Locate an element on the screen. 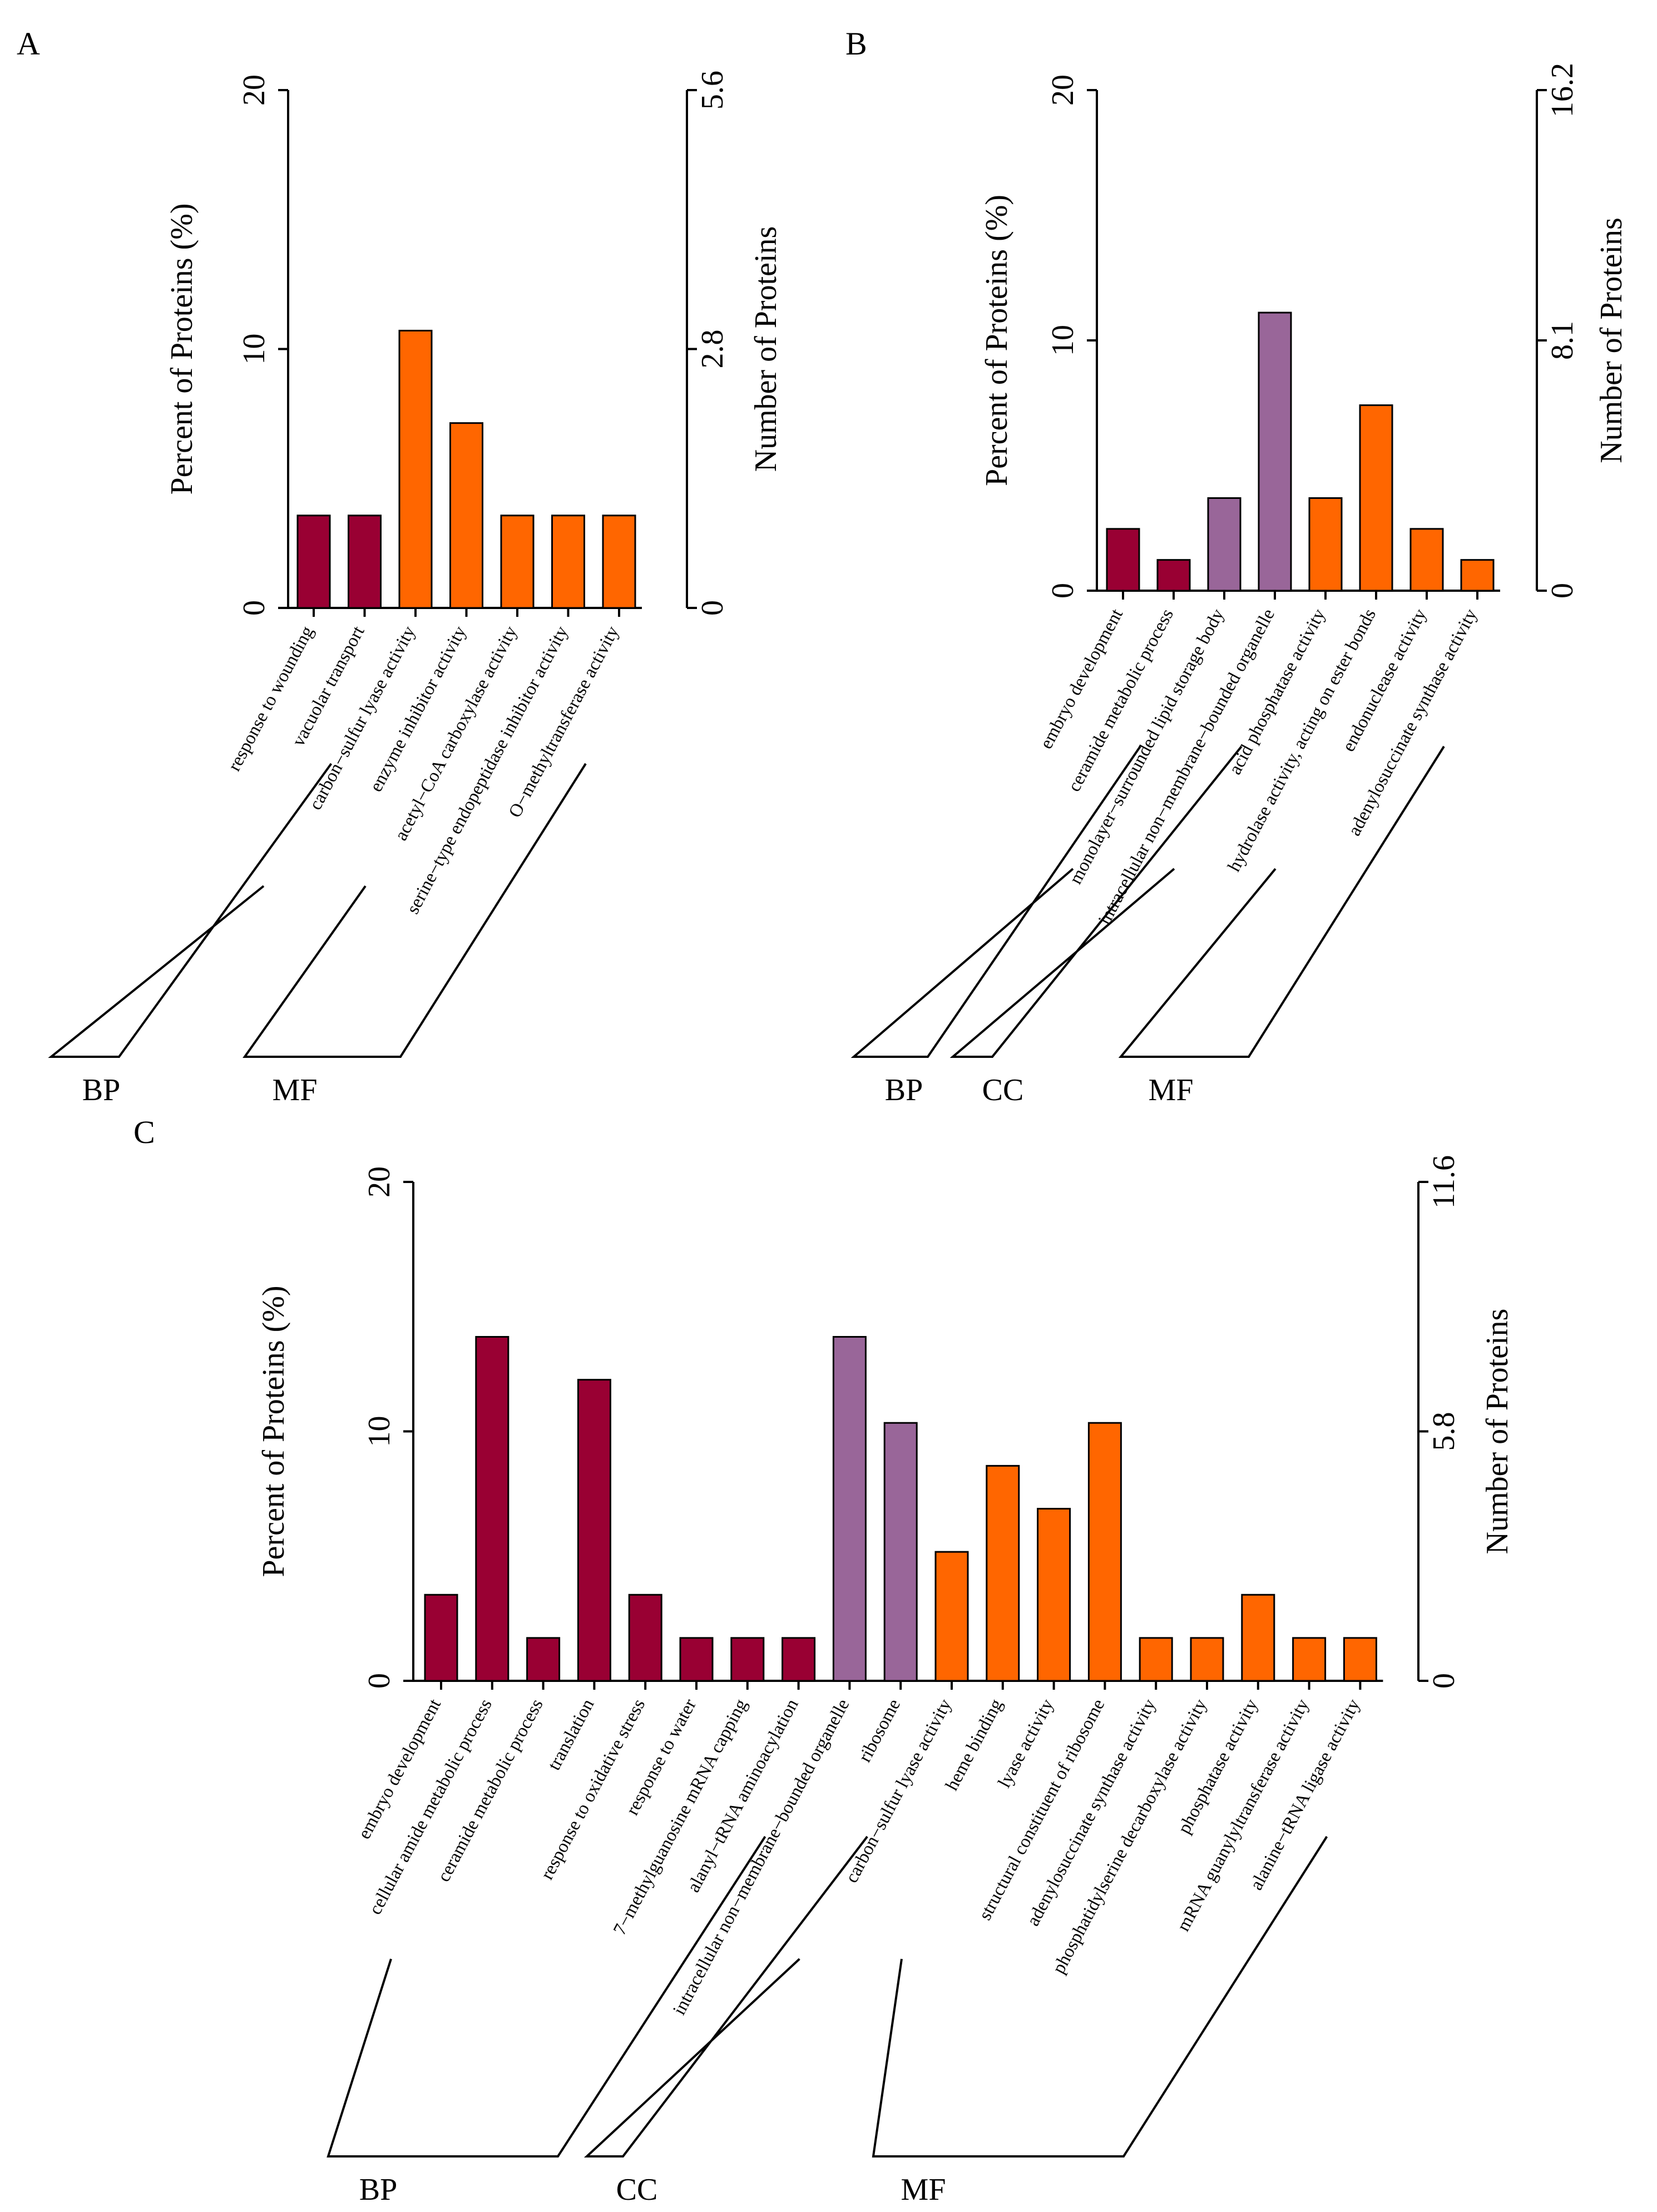 The height and width of the screenshot is (2212, 1657). category-label: acid phosphatase activity is located at coordinates (1278, 691).